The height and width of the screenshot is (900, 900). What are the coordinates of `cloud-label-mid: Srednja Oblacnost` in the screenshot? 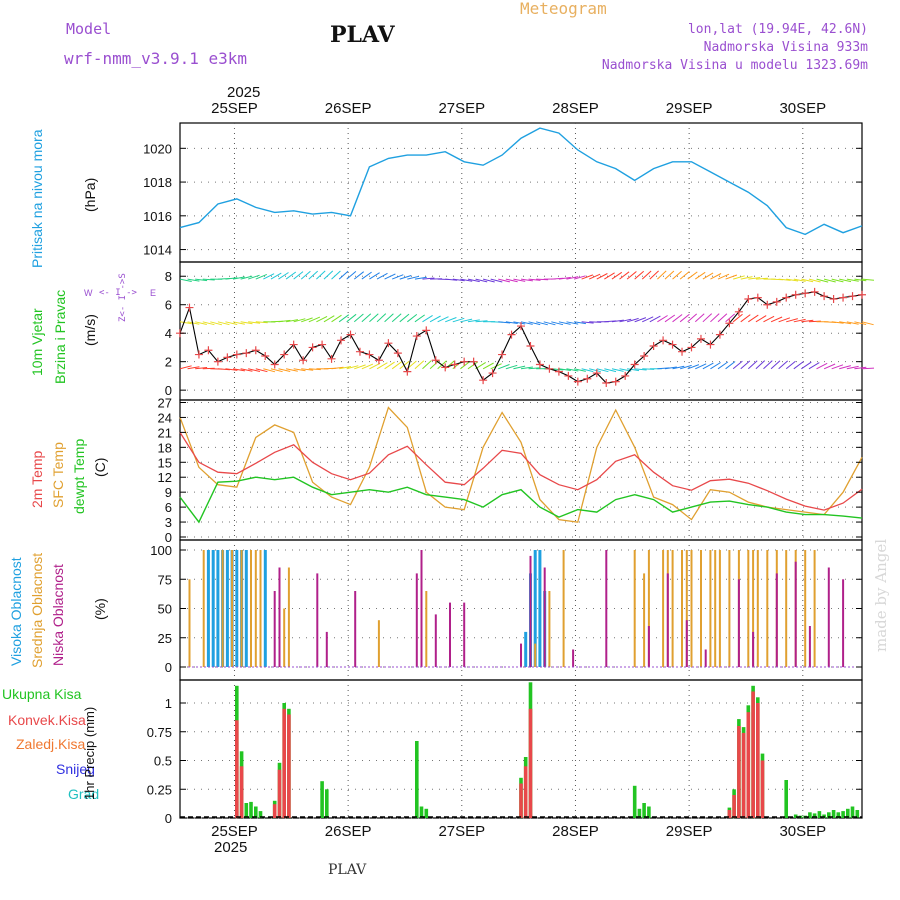 It's located at (37, 610).